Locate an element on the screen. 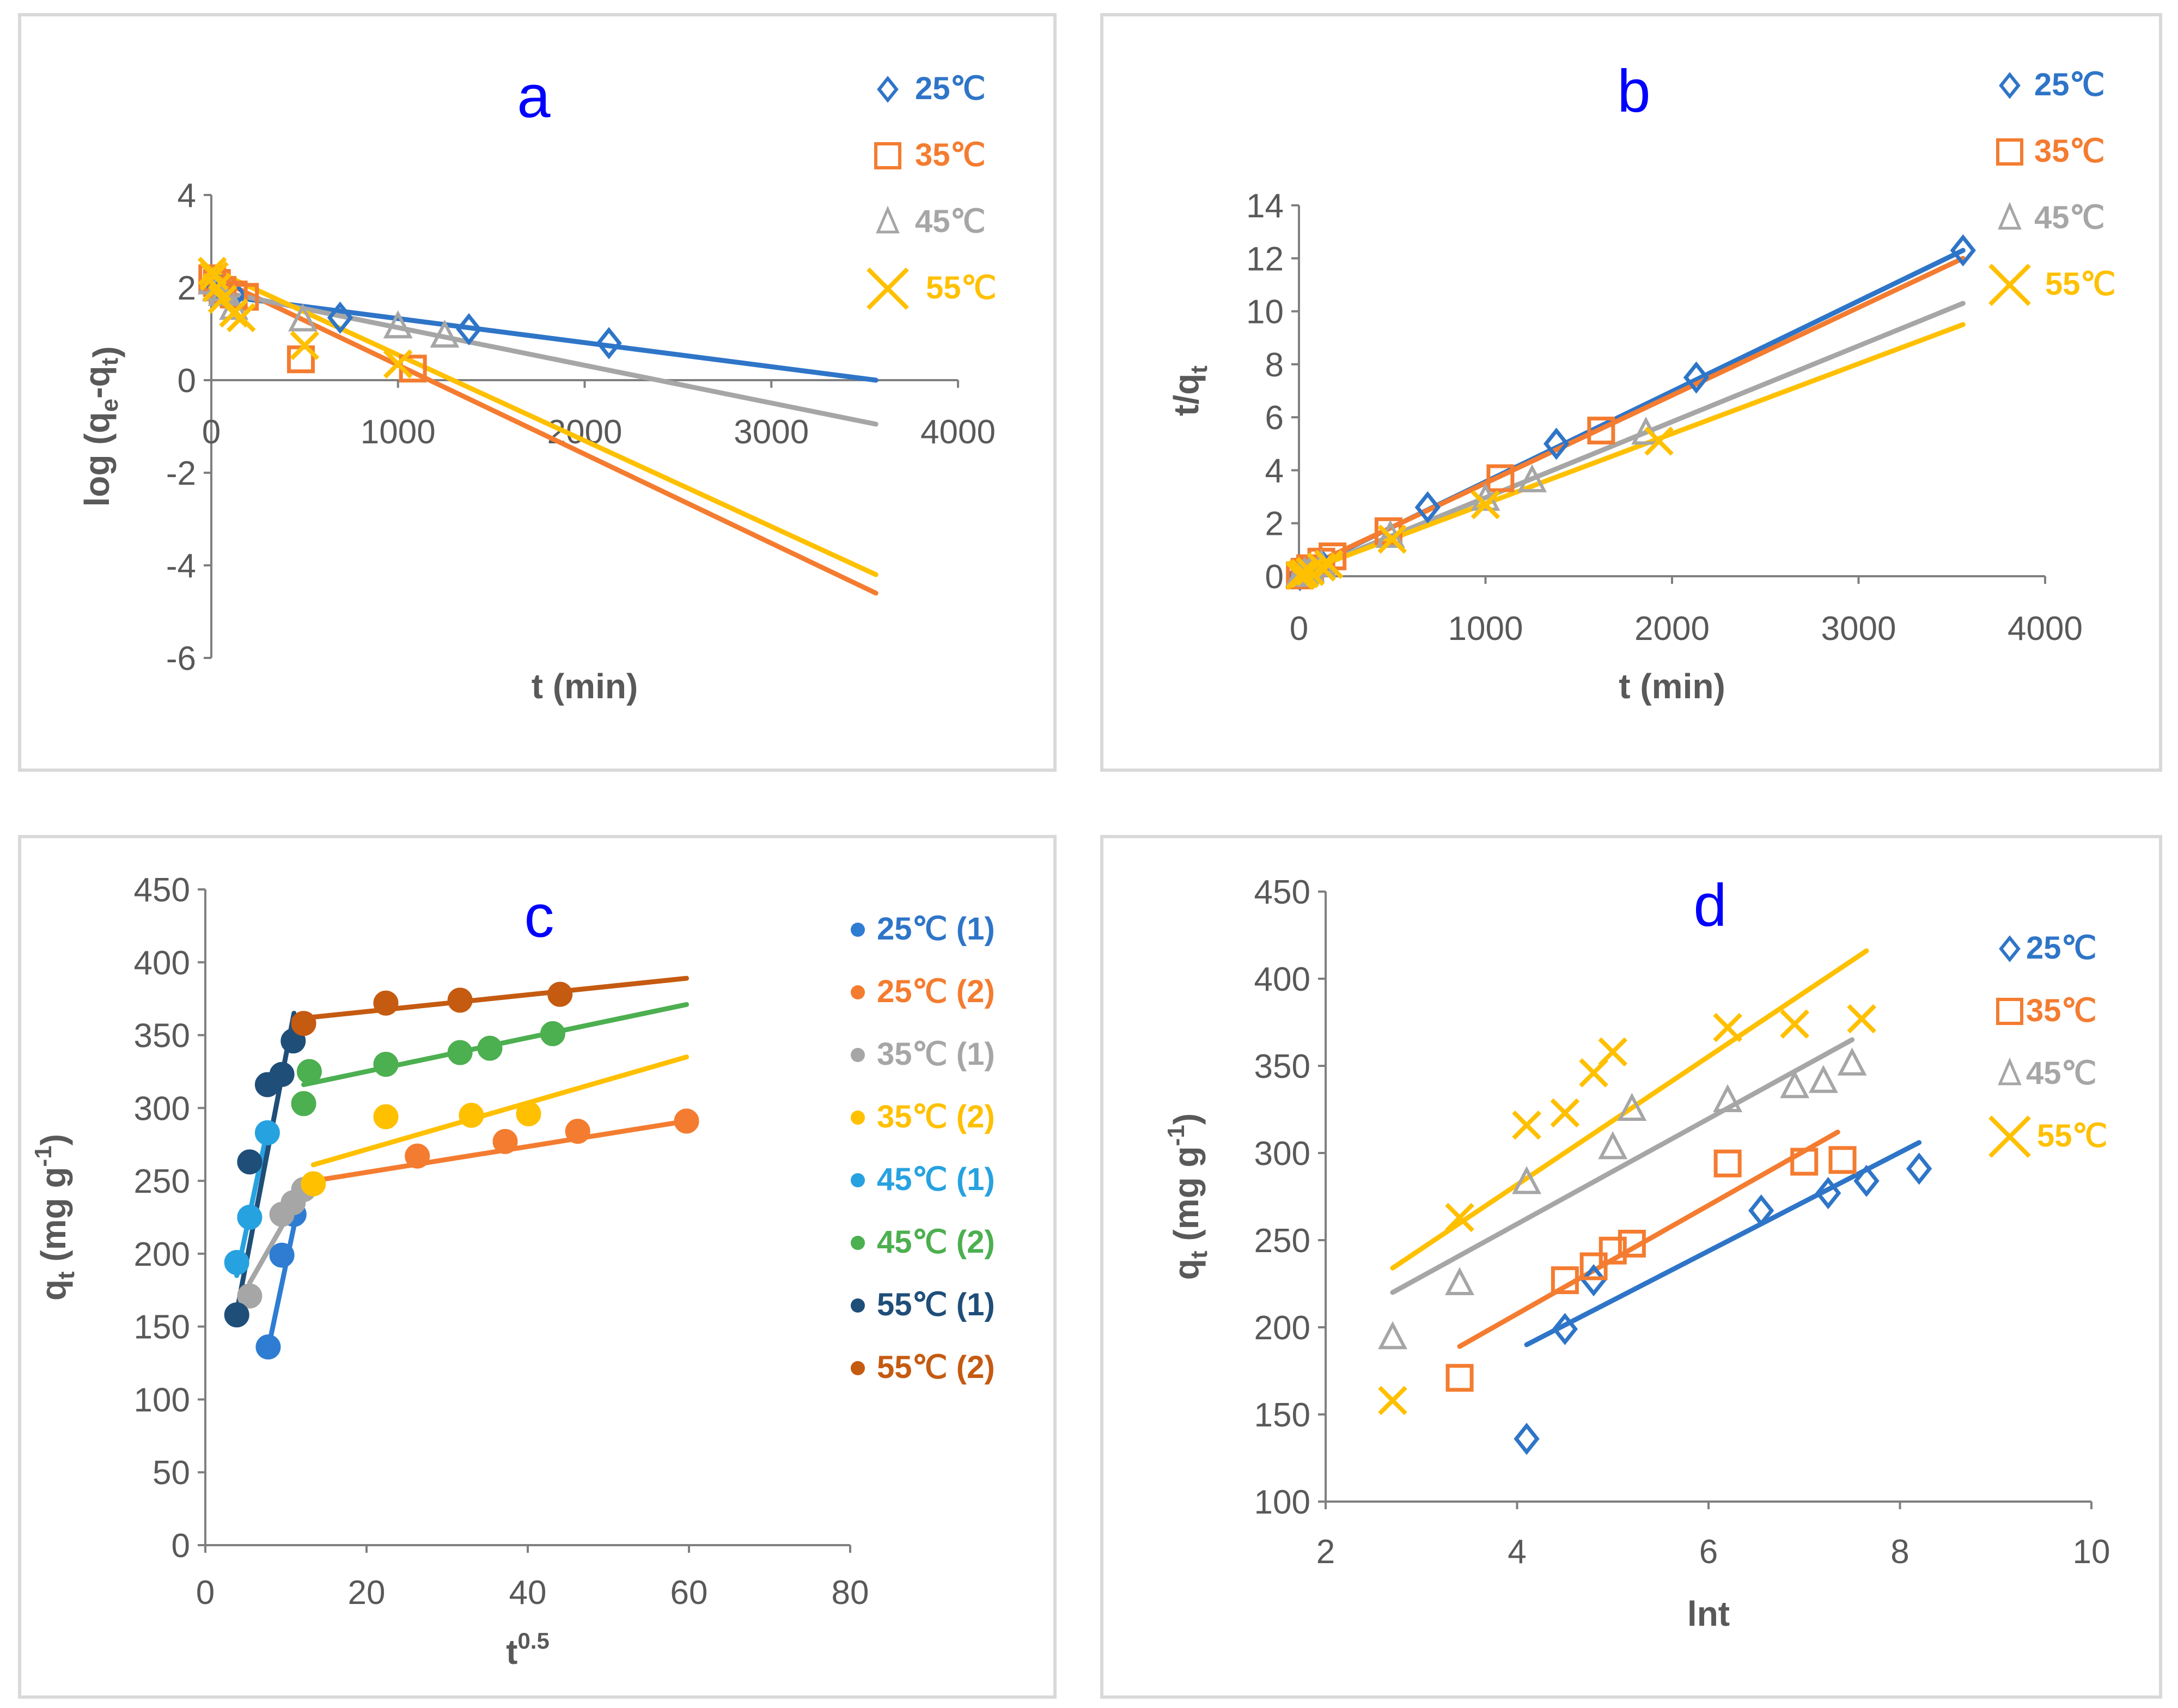 This screenshot has width=2178, height=1708. y-tick-label: 400 is located at coordinates (162, 963).